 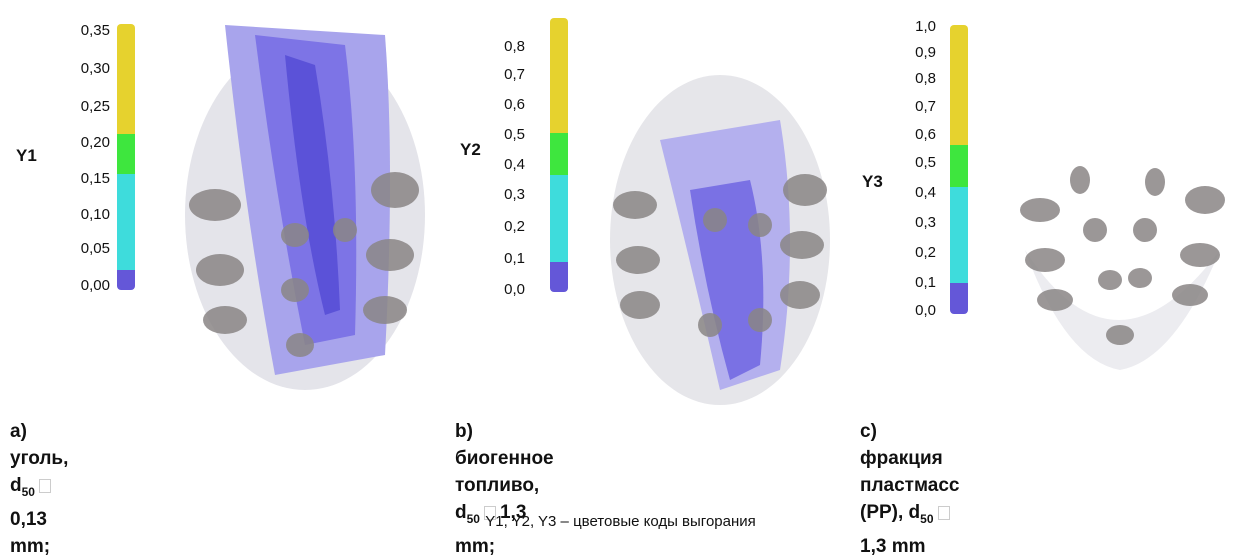 What do you see at coordinates (559, 155) in the screenshot?
I see `color-scale-bar-b` at bounding box center [559, 155].